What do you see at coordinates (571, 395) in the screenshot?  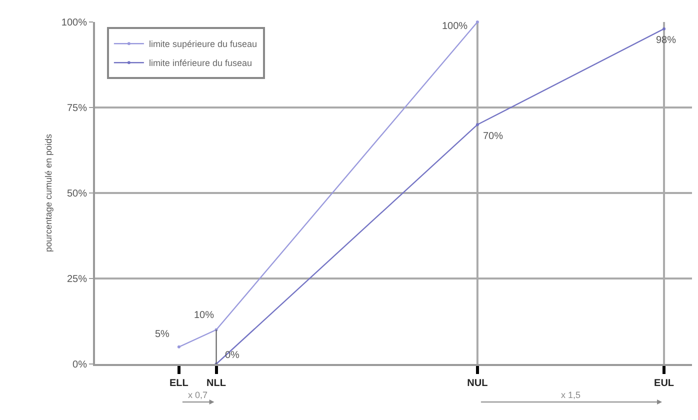 I see `text: x 1,5` at bounding box center [571, 395].